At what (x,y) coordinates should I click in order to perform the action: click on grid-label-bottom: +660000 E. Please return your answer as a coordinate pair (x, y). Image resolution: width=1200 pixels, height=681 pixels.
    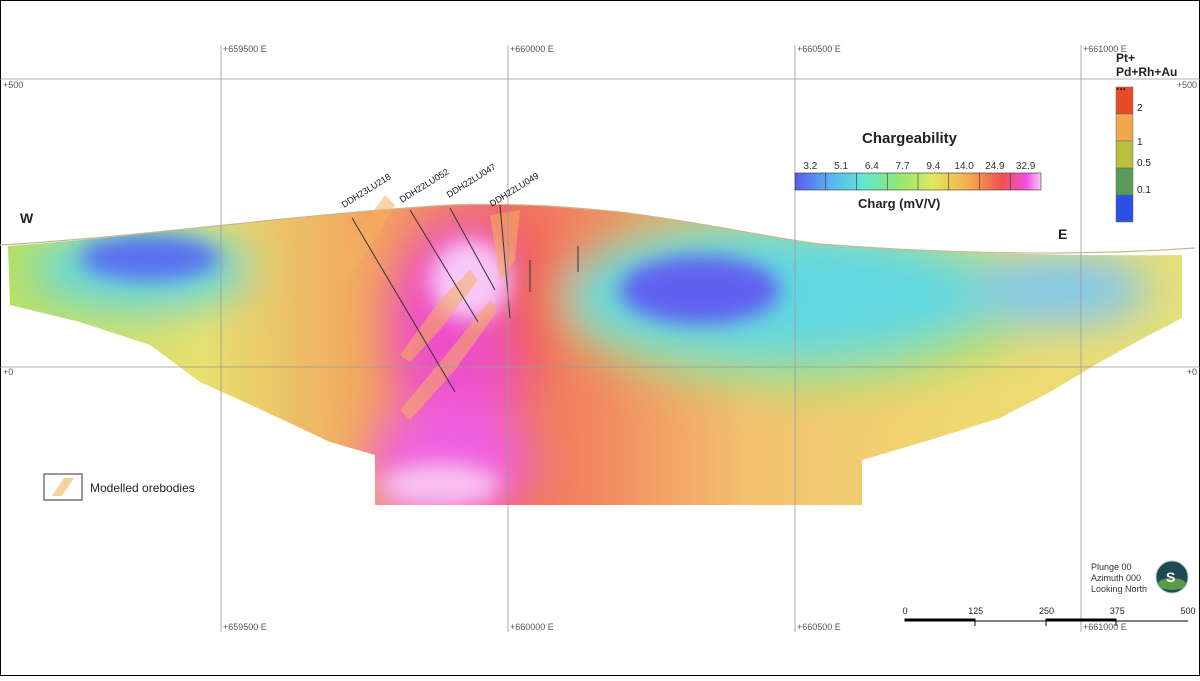
    Looking at the image, I should click on (532, 627).